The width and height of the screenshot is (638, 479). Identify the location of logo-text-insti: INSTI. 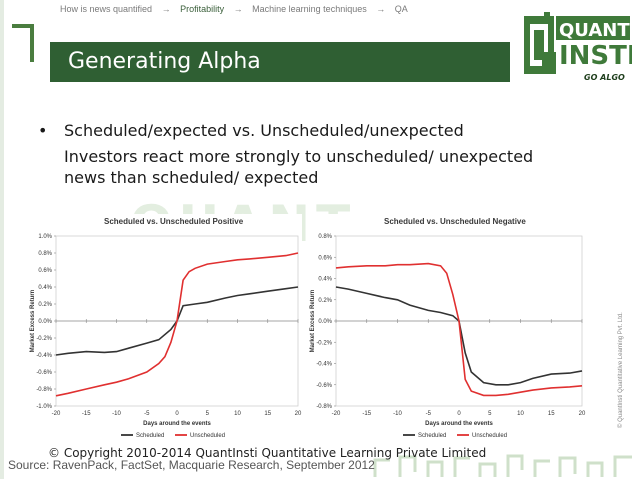
(595, 56).